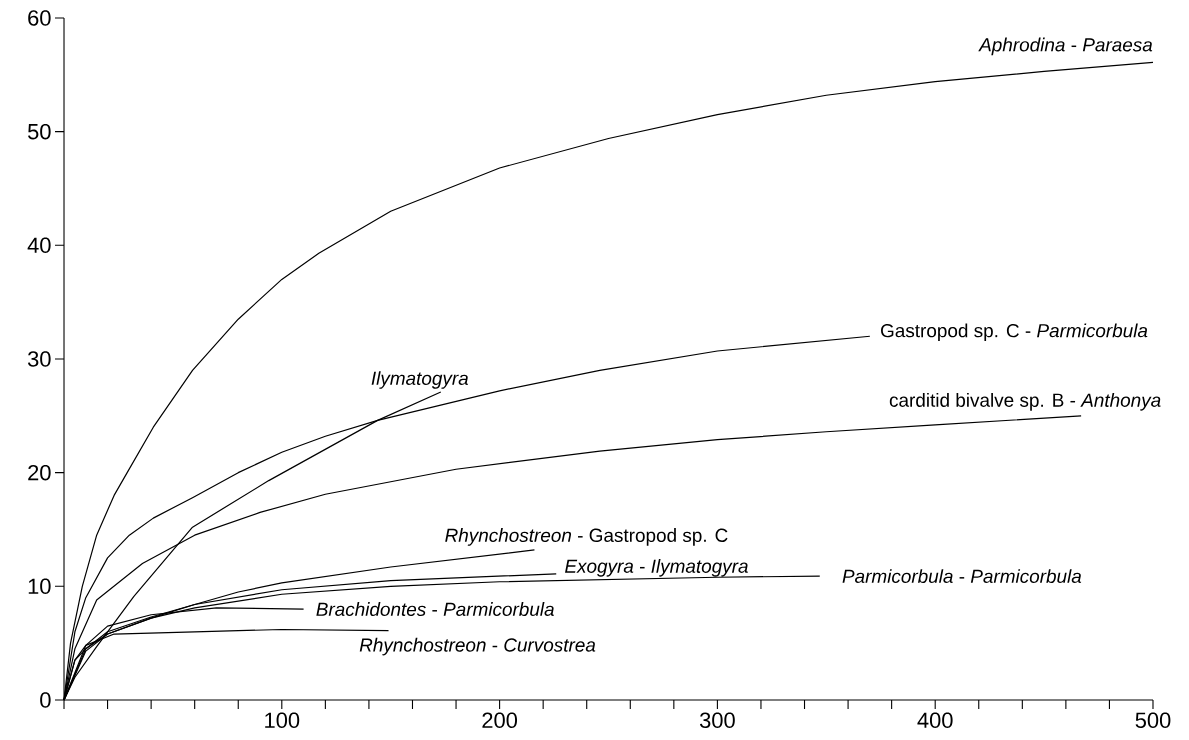 The height and width of the screenshot is (740, 1189). What do you see at coordinates (500, 720) in the screenshot?
I see `x-tick-label: 200` at bounding box center [500, 720].